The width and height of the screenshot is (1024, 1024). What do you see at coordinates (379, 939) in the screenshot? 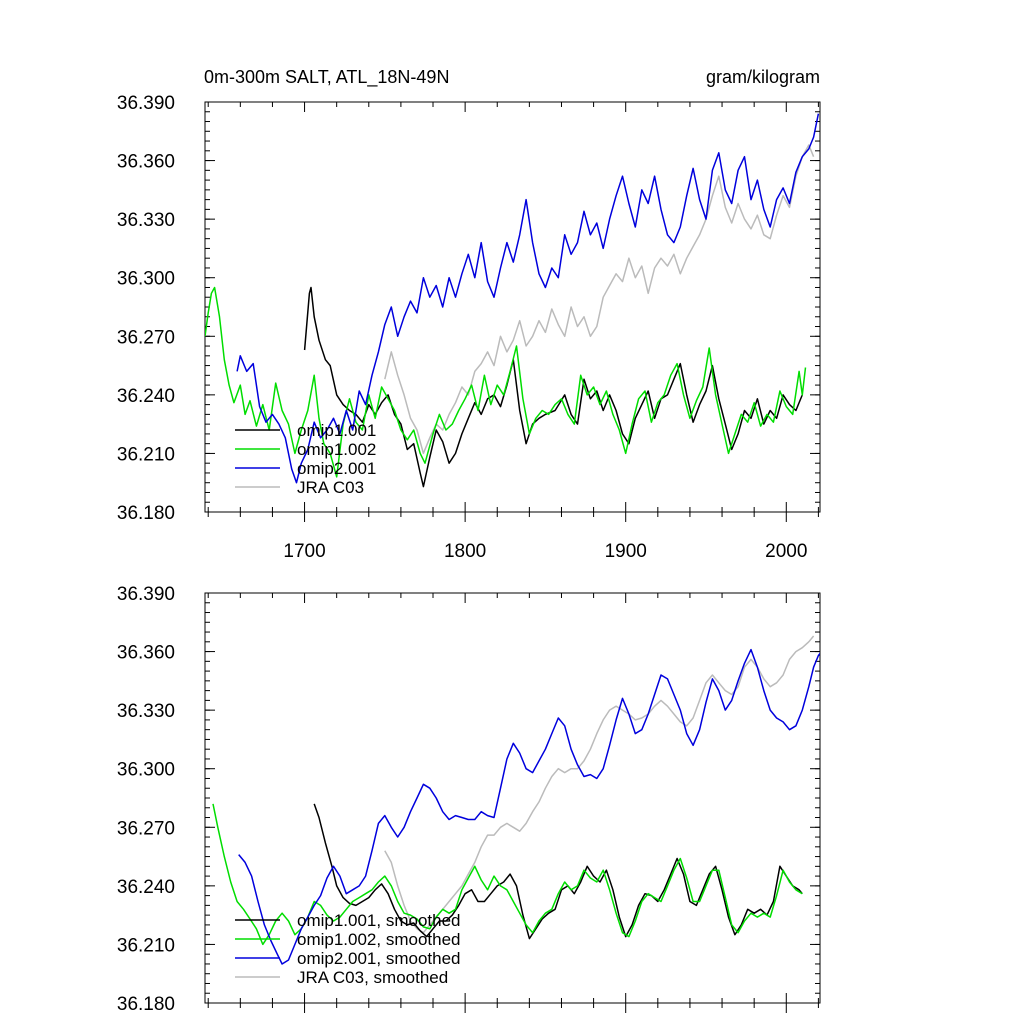
I see `legend-label: omip1.002, smoothed` at bounding box center [379, 939].